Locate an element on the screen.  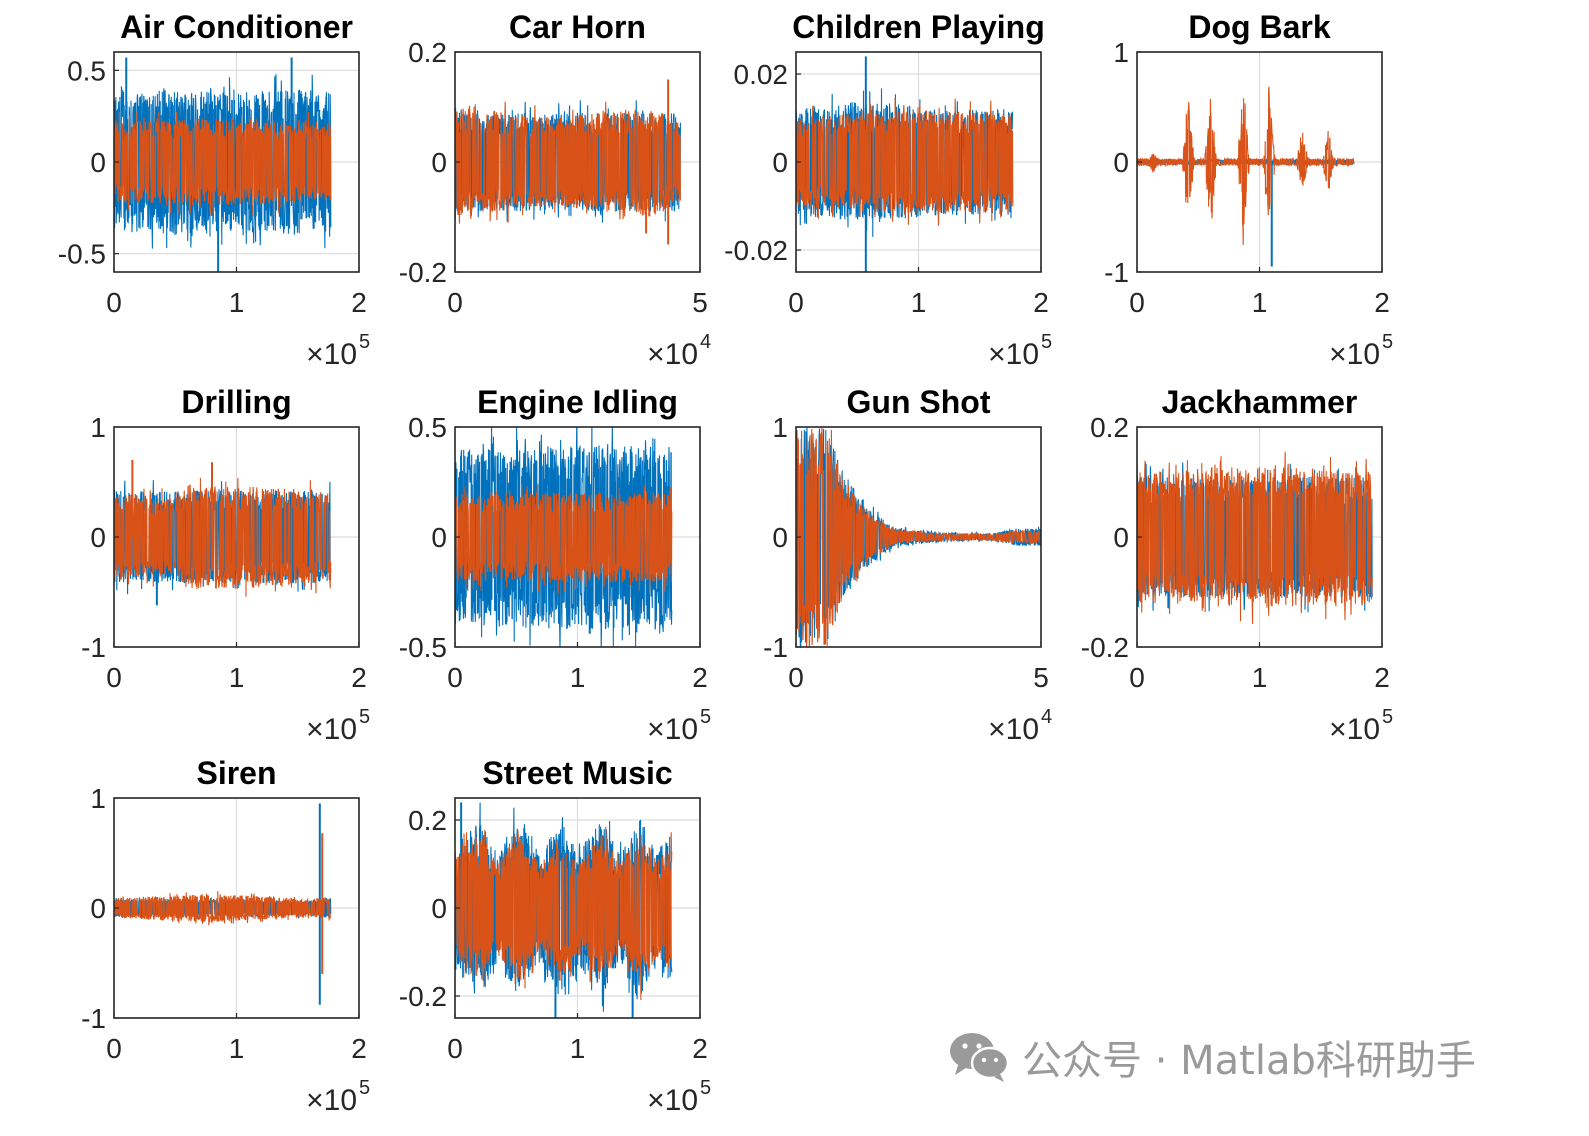
watermark-text: 公众号 · Matlab科研助手 is located at coordinates (1249, 1061).